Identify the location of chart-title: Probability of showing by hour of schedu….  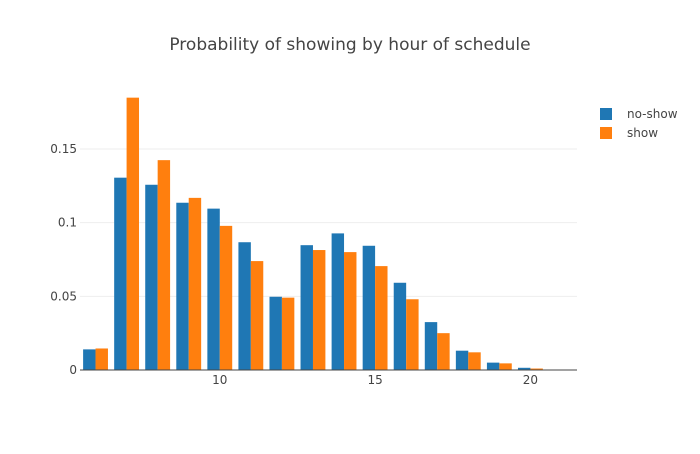
(349, 45).